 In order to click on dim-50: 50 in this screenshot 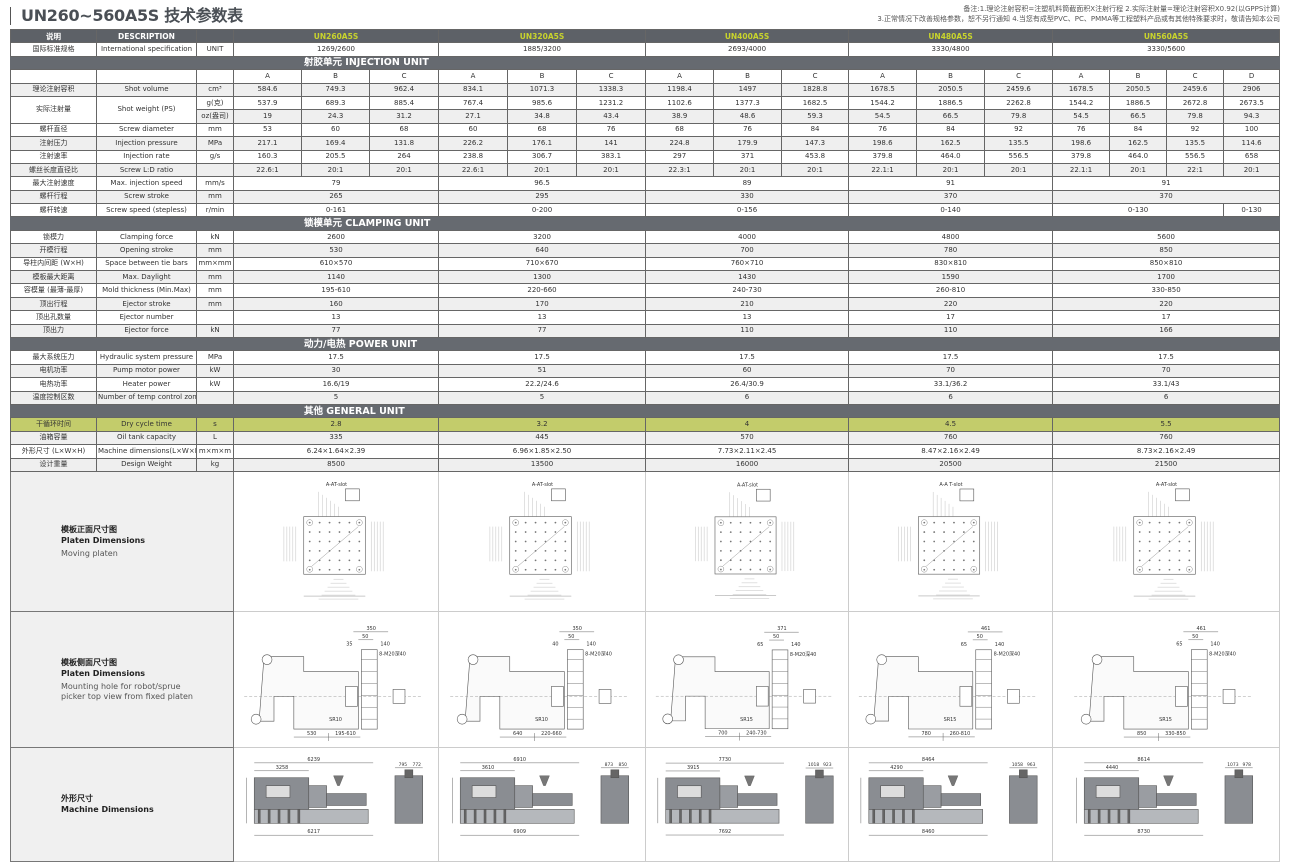, I will do `click(365, 637)`.